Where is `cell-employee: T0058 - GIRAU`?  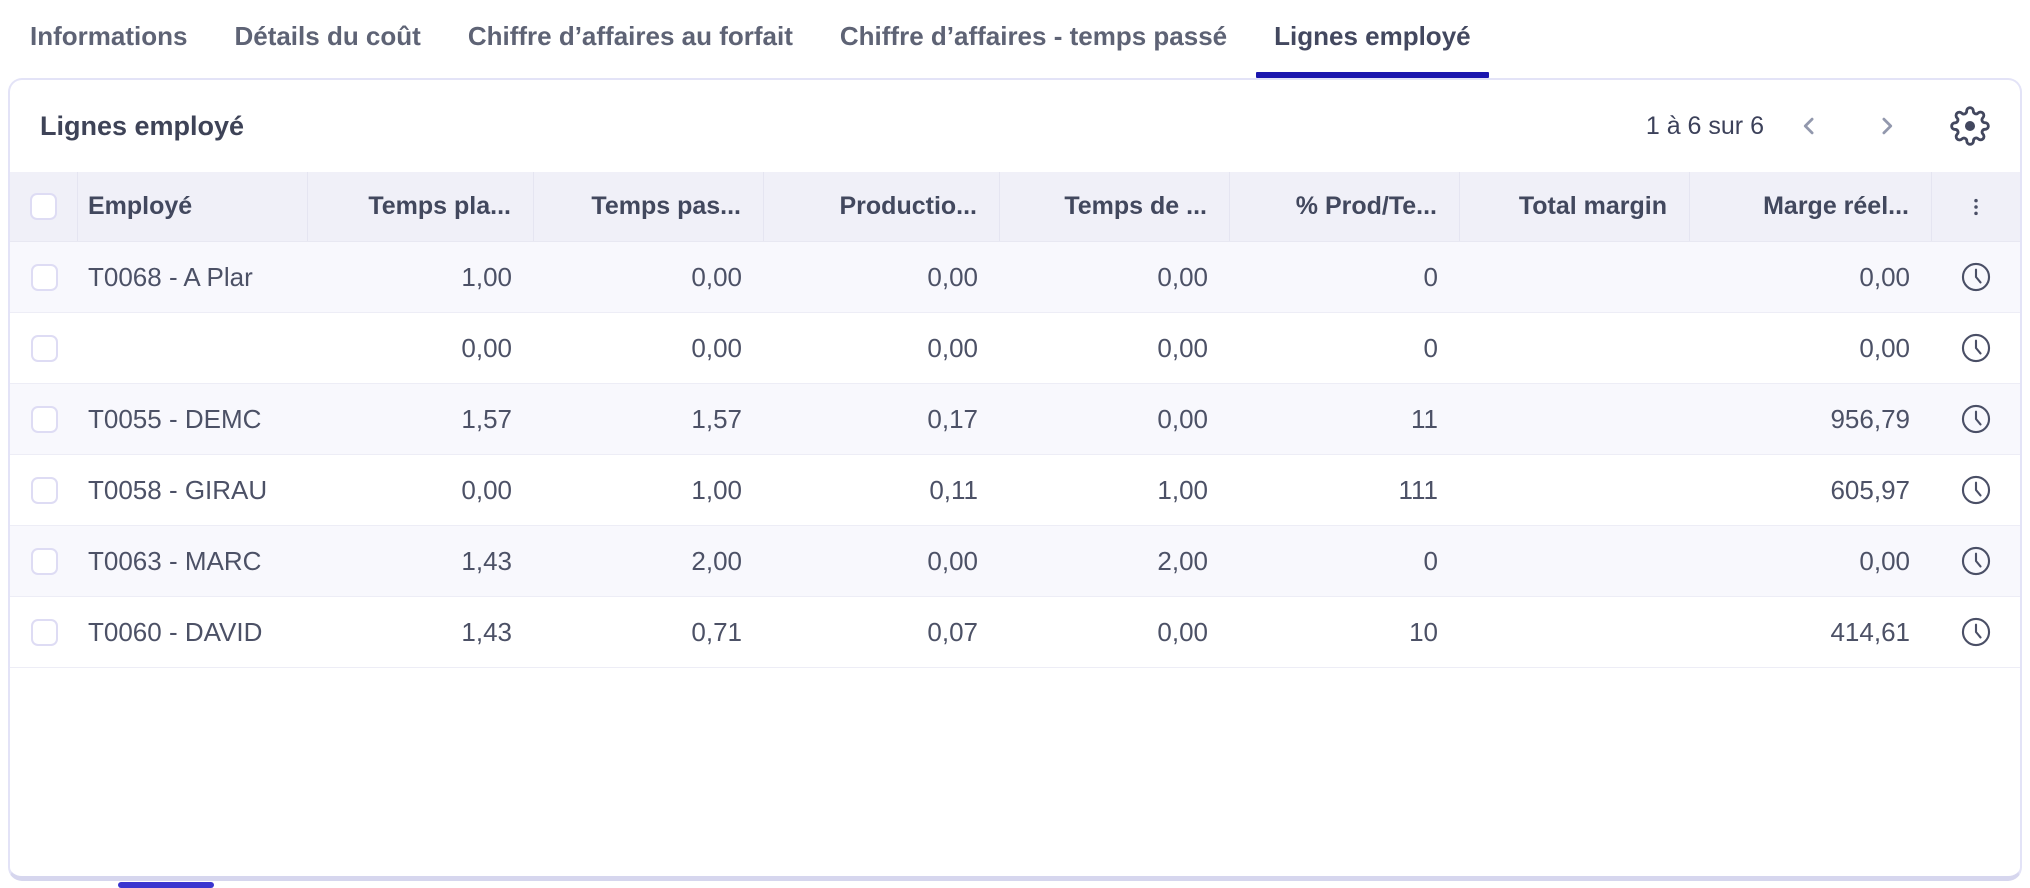
cell-employee: T0058 - GIRAU is located at coordinates (178, 489).